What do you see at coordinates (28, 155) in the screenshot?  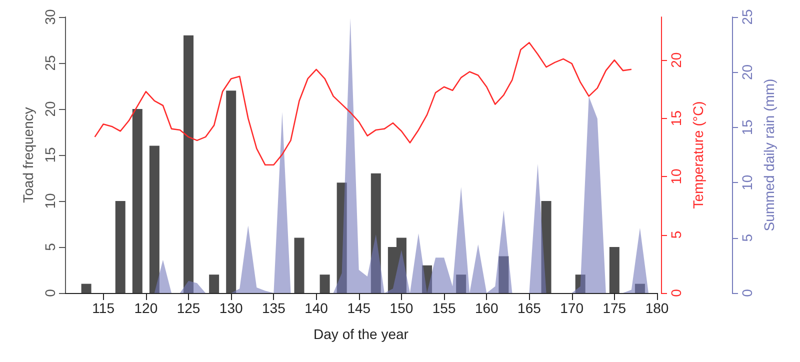 I see `y-axis-title: Toad frequency` at bounding box center [28, 155].